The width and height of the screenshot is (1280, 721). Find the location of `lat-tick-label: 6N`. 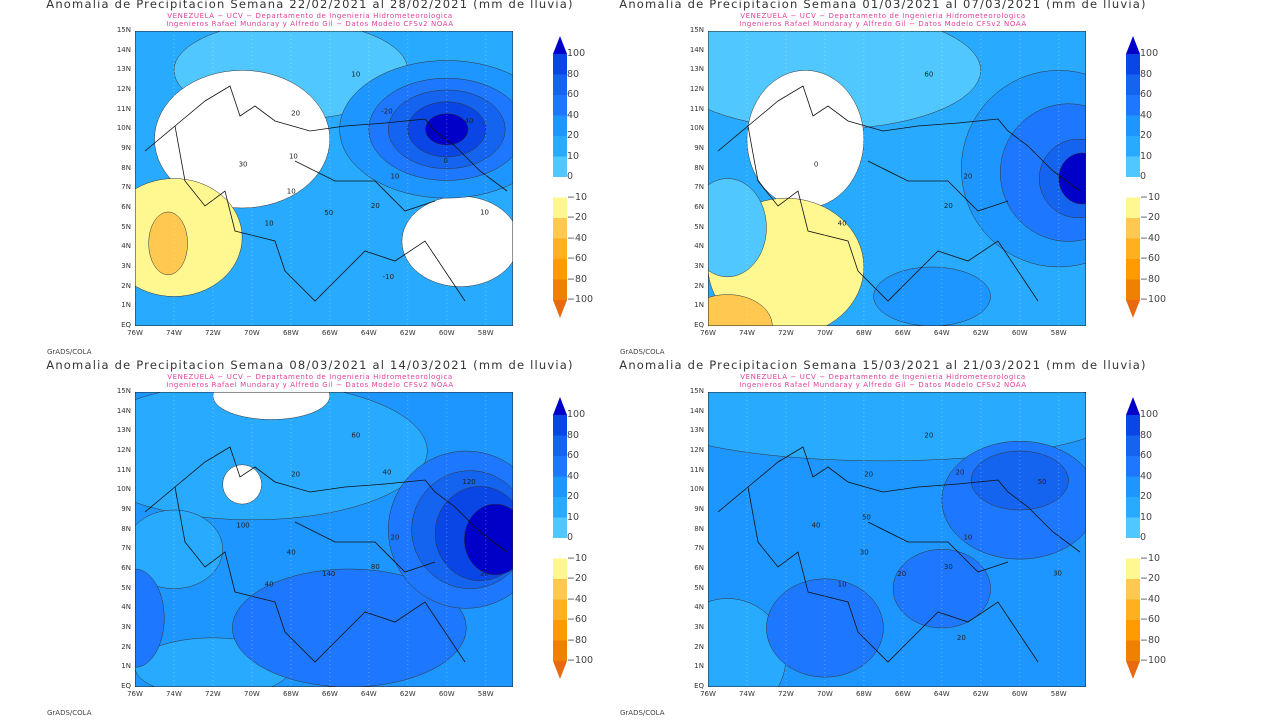

lat-tick-label: 6N is located at coordinates (699, 207).